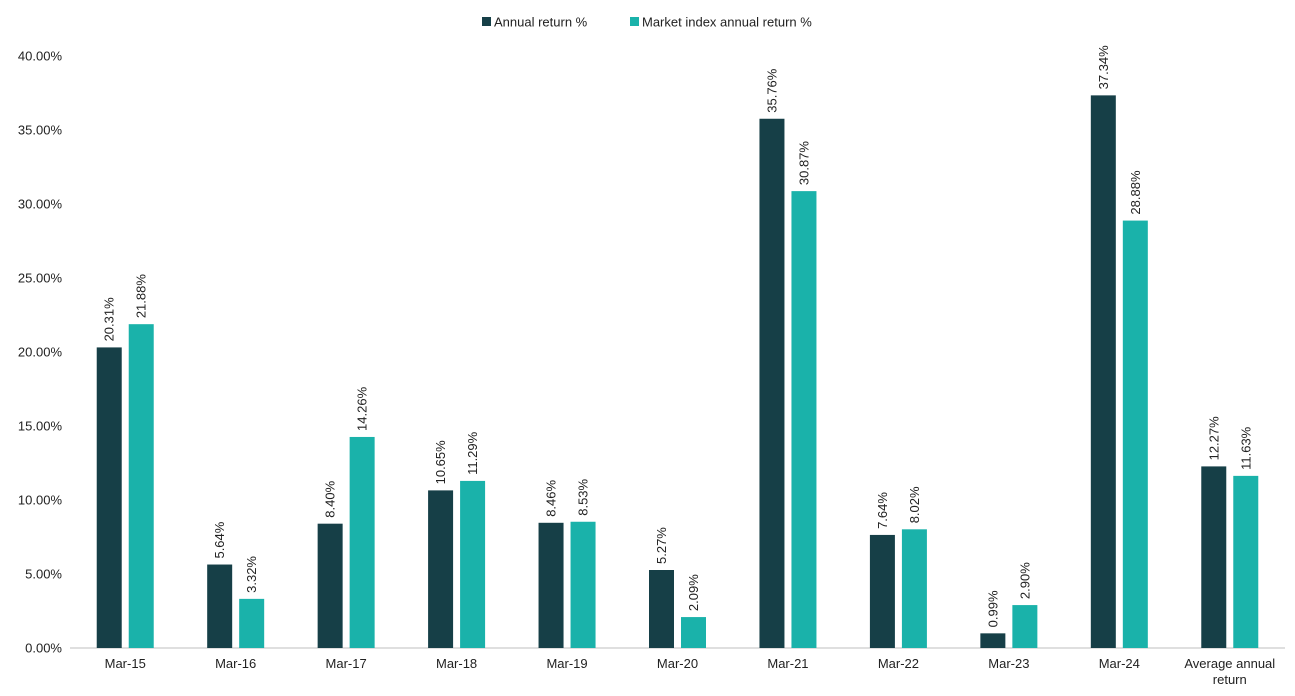 The width and height of the screenshot is (1295, 696). What do you see at coordinates (1229, 663) in the screenshot?
I see `x-tick-label-line: Average annual` at bounding box center [1229, 663].